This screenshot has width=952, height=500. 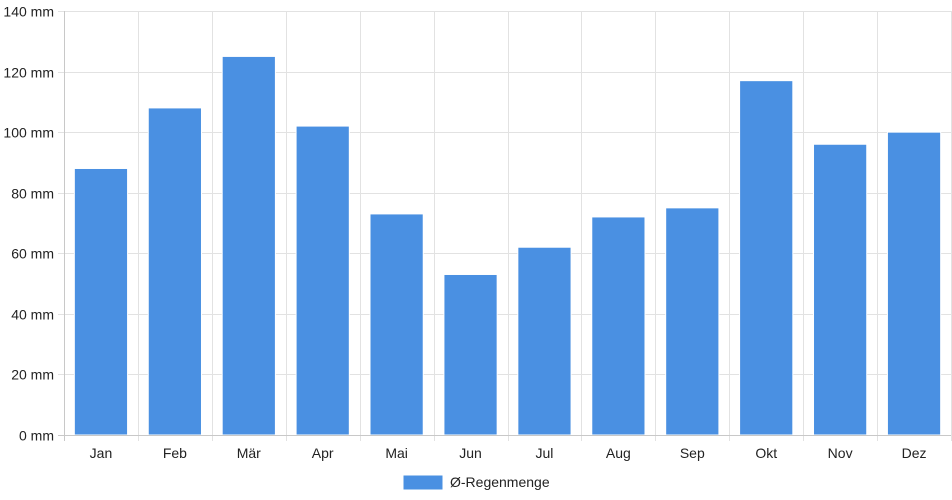 What do you see at coordinates (396, 453) in the screenshot?
I see `x-tick-label: Mai` at bounding box center [396, 453].